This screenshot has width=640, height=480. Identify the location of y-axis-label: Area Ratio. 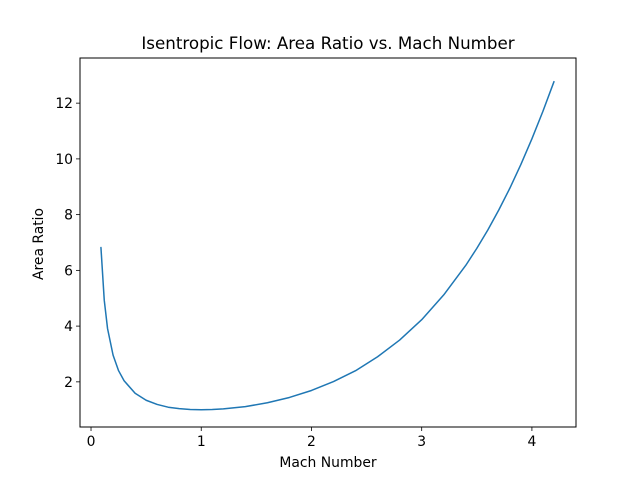
(39, 244).